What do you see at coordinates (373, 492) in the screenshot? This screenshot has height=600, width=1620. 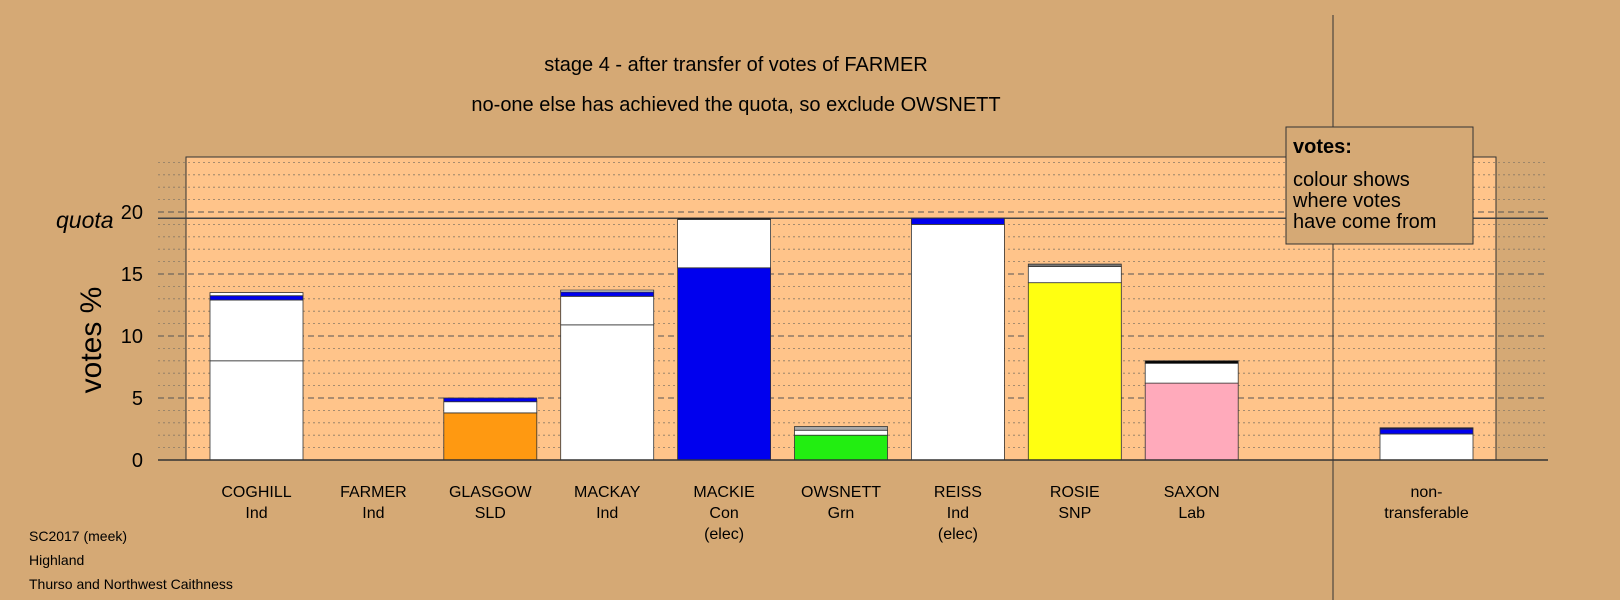 I see `candidate-name: FARMER` at bounding box center [373, 492].